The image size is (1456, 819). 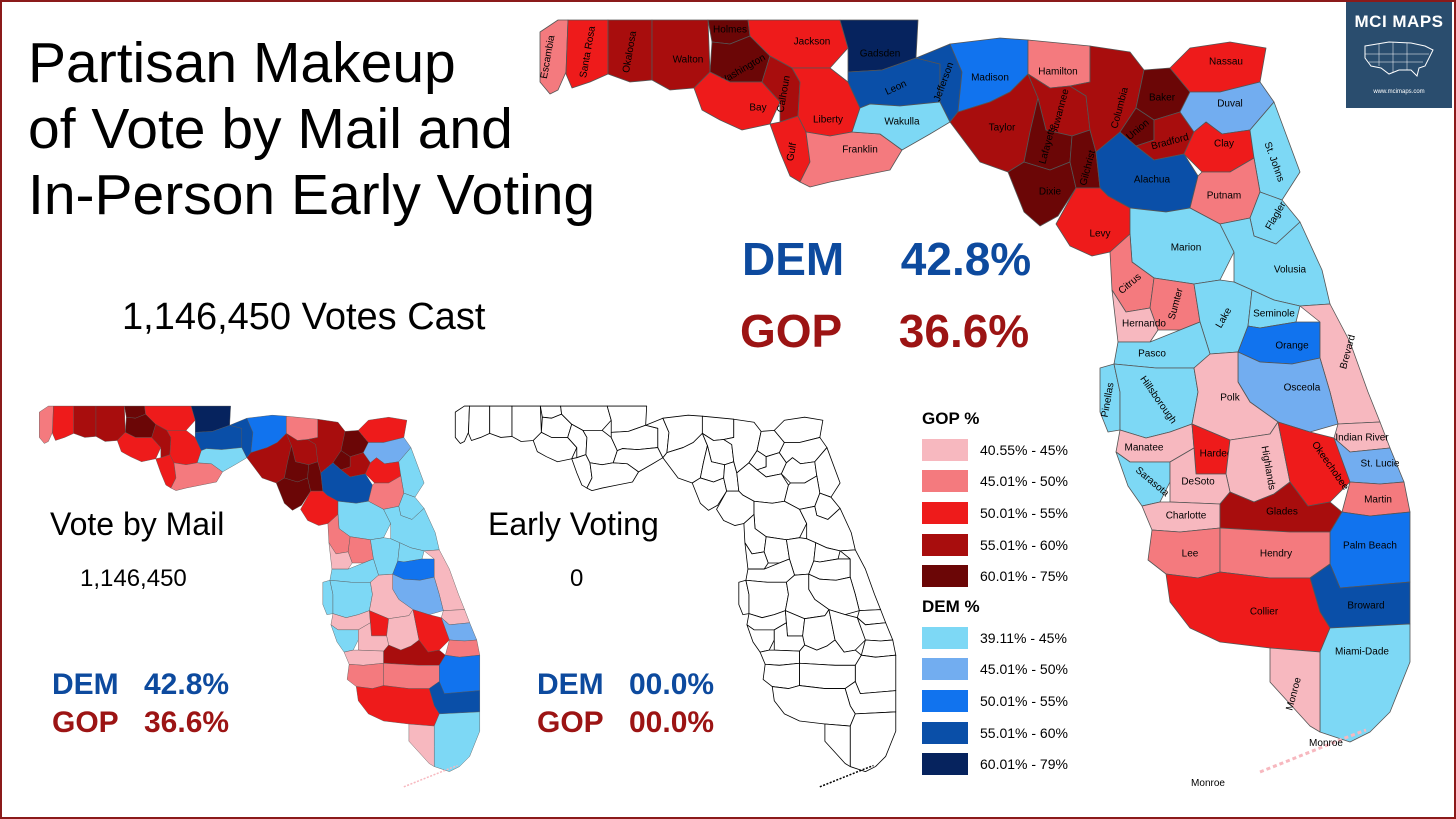 I want to click on vbm-dem-value: 42.8%, so click(x=187, y=684).